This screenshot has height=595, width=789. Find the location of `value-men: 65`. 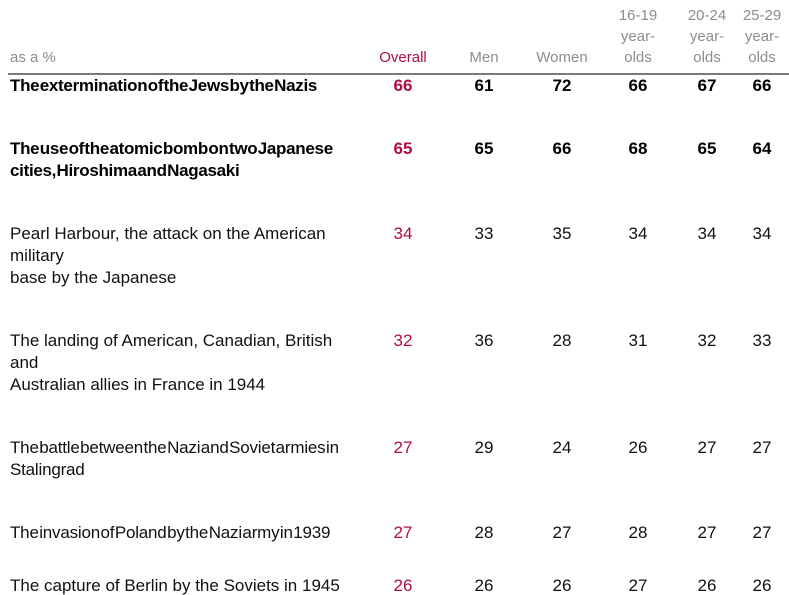

value-men: 65 is located at coordinates (484, 148).